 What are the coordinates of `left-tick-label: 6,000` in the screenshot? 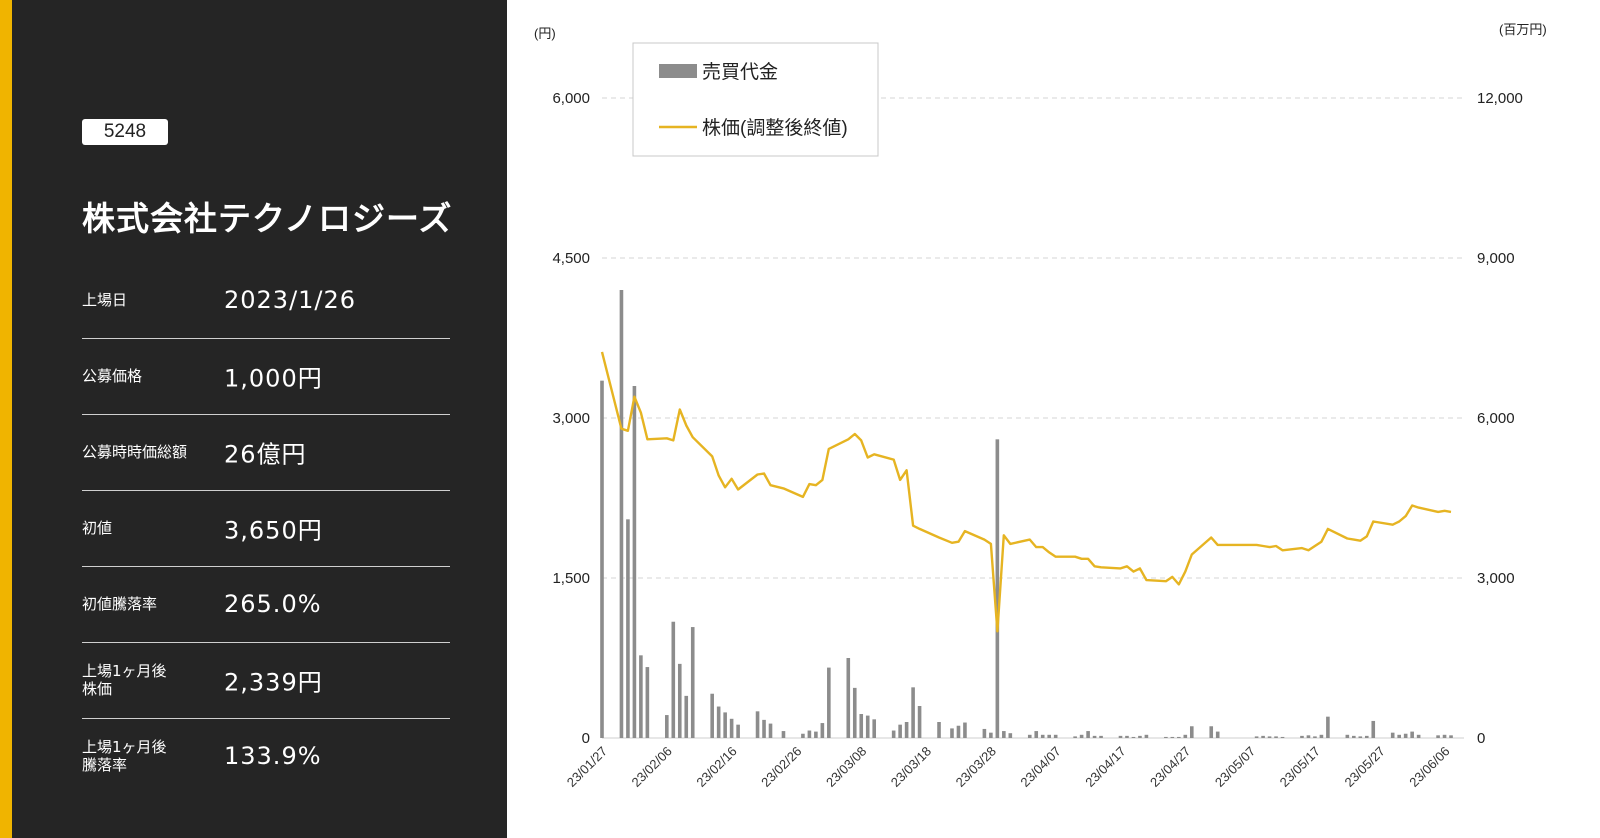 It's located at (571, 98).